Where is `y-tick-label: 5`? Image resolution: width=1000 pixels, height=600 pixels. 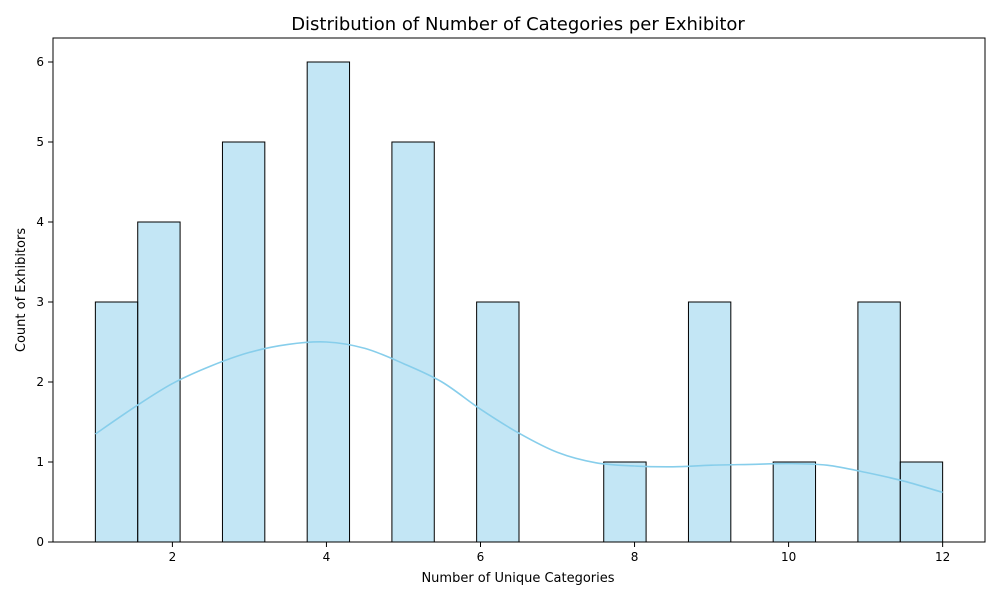 y-tick-label: 5 is located at coordinates (40, 142).